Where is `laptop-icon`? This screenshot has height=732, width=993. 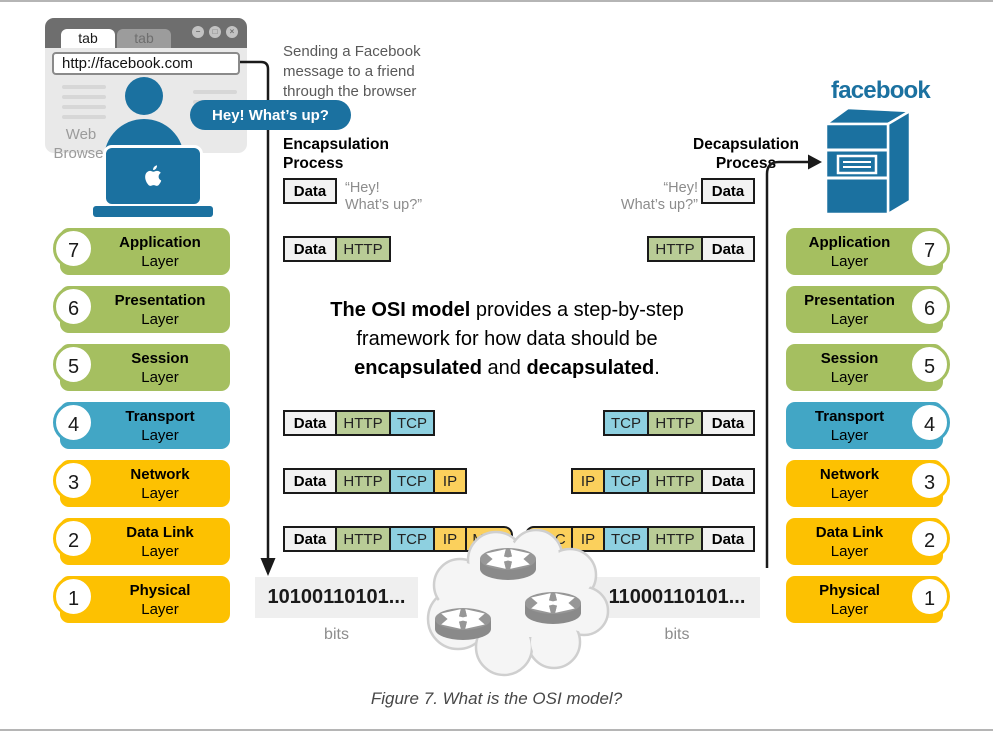
laptop-icon is located at coordinates (153, 176).